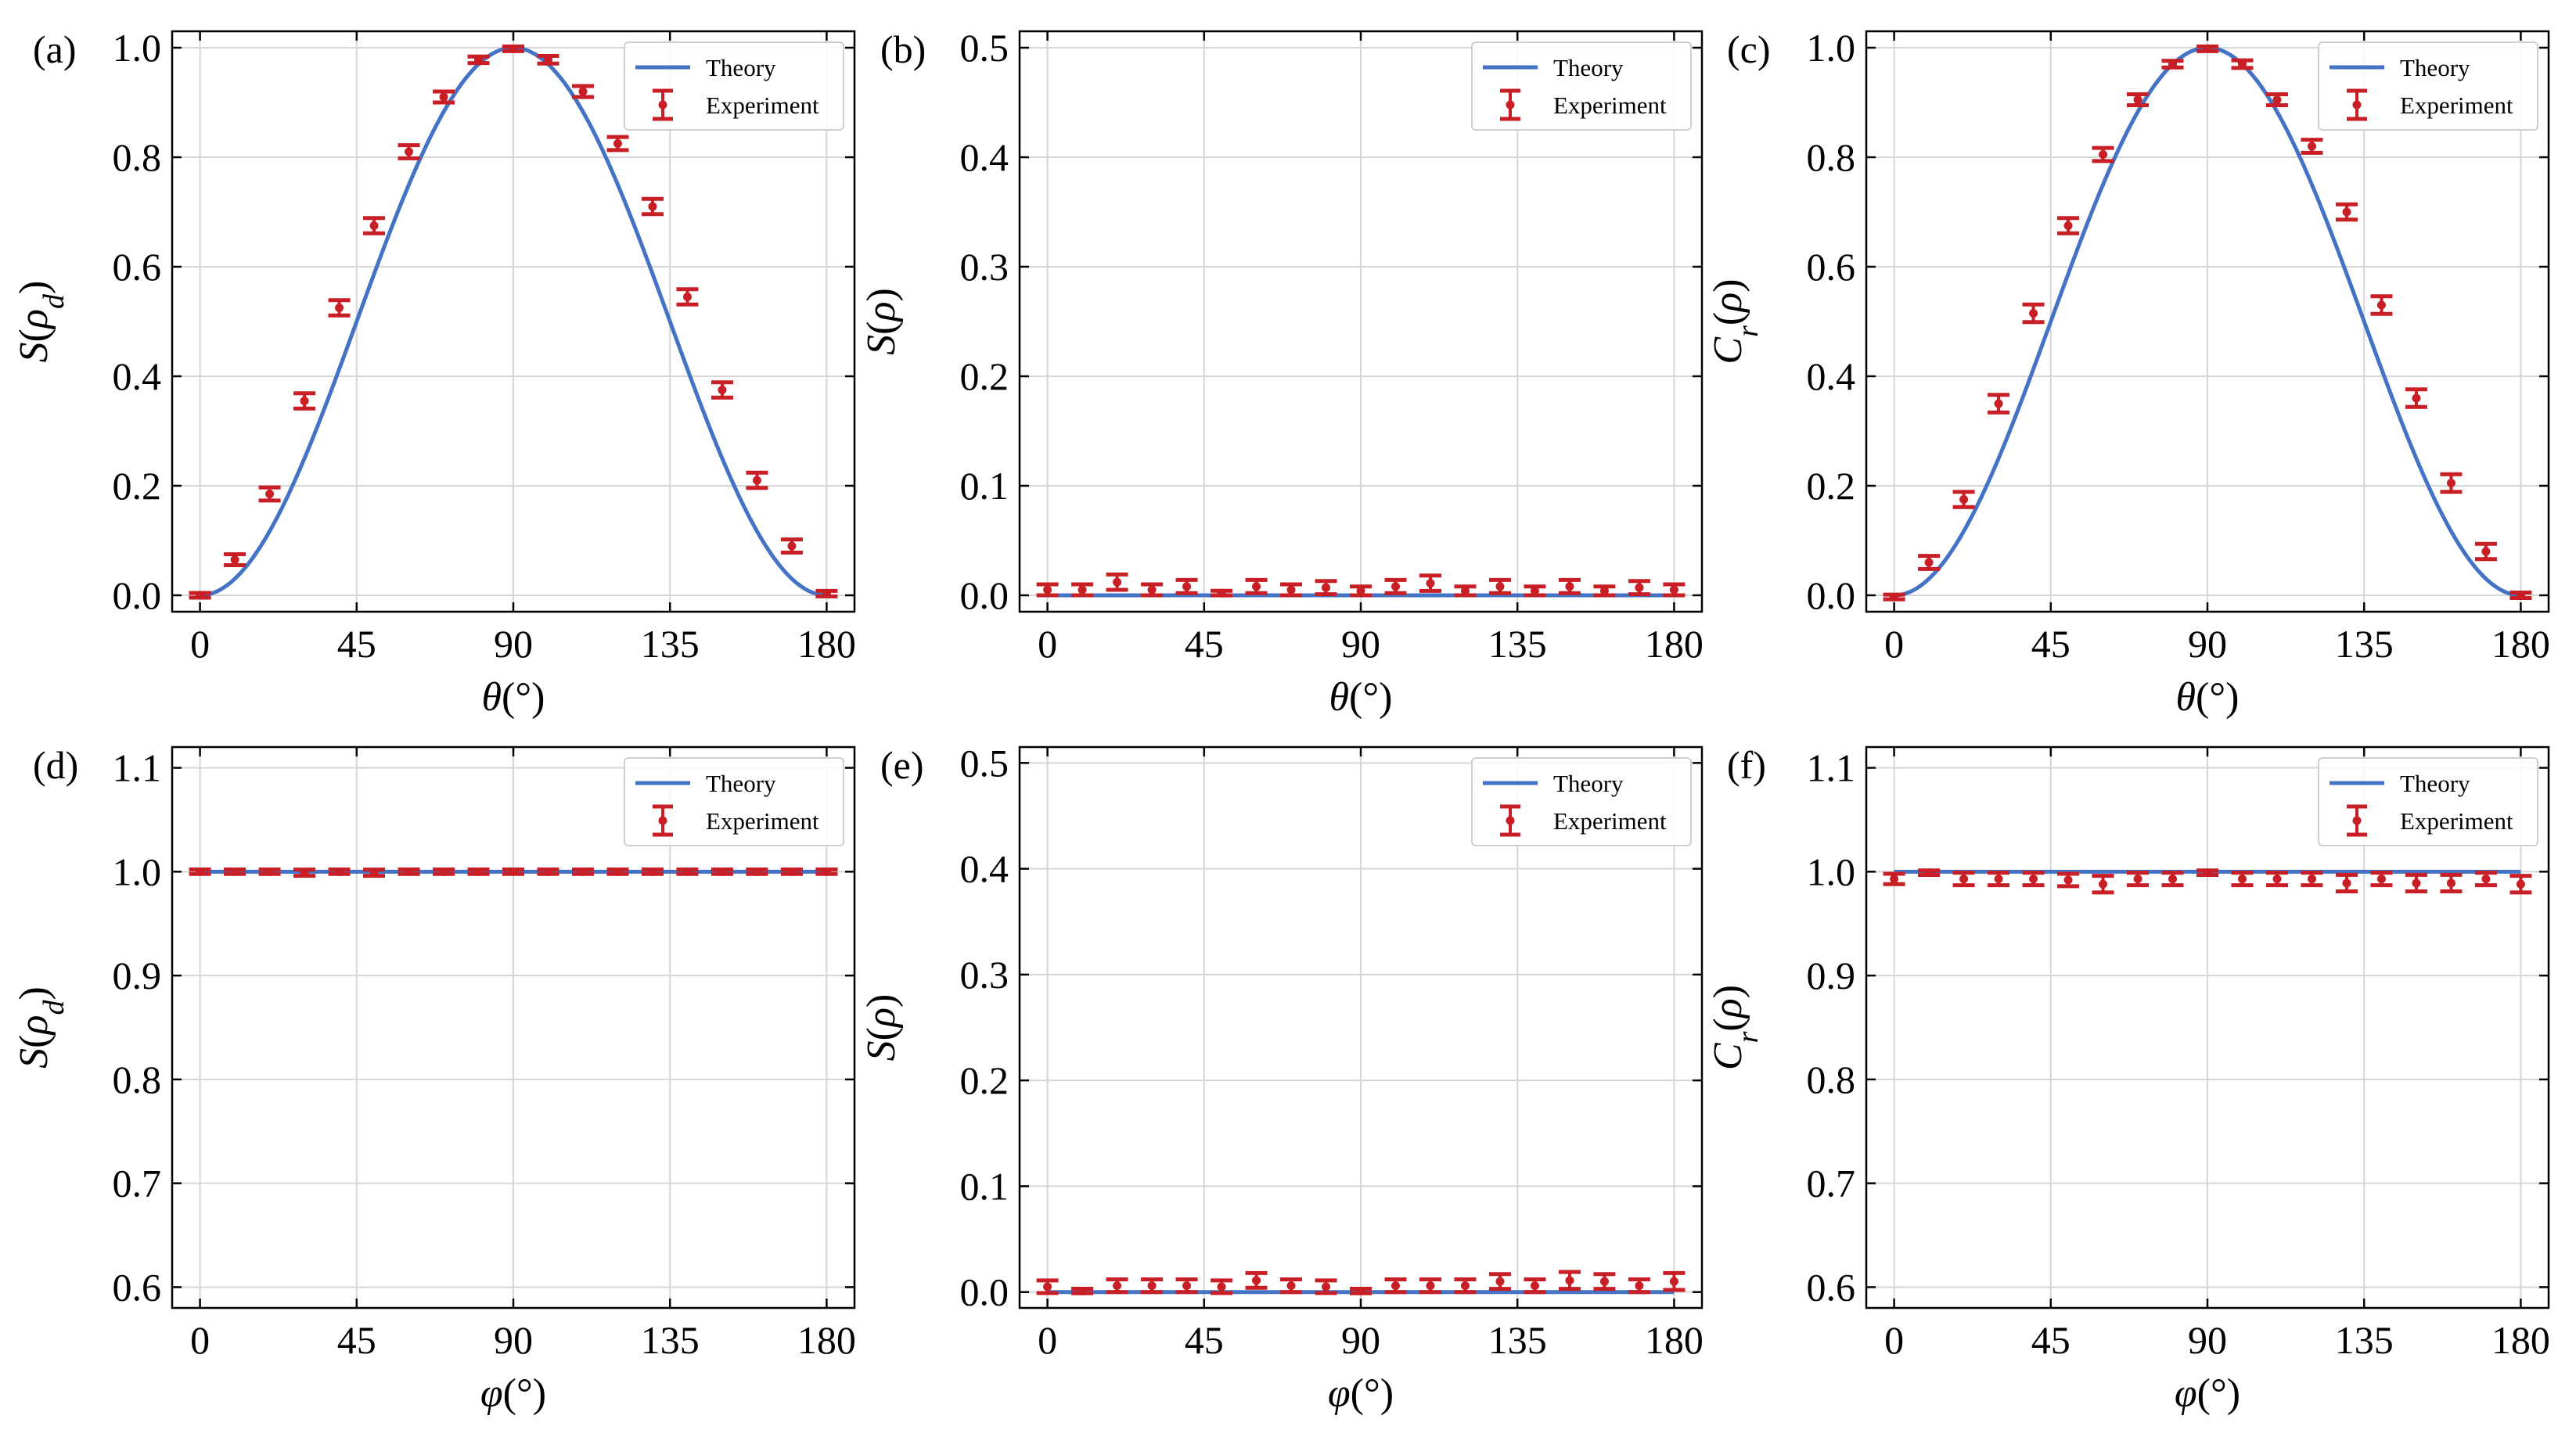 Image resolution: width=2576 pixels, height=1437 pixels. I want to click on y-tick-label: 0.7, so click(138, 1184).